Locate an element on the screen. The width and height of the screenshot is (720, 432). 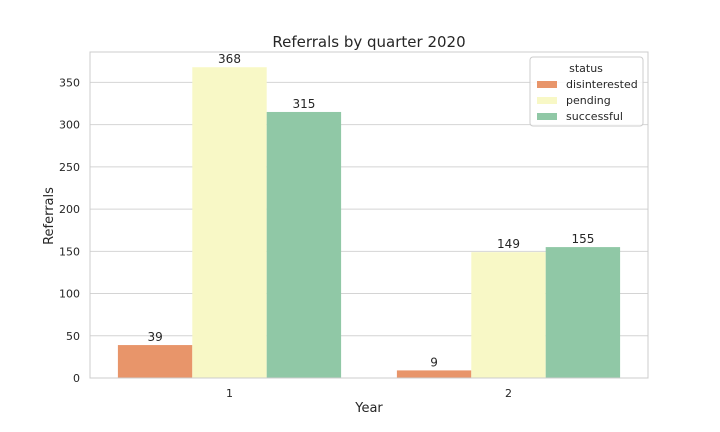
bar-value-label: 149 is located at coordinates (508, 244).